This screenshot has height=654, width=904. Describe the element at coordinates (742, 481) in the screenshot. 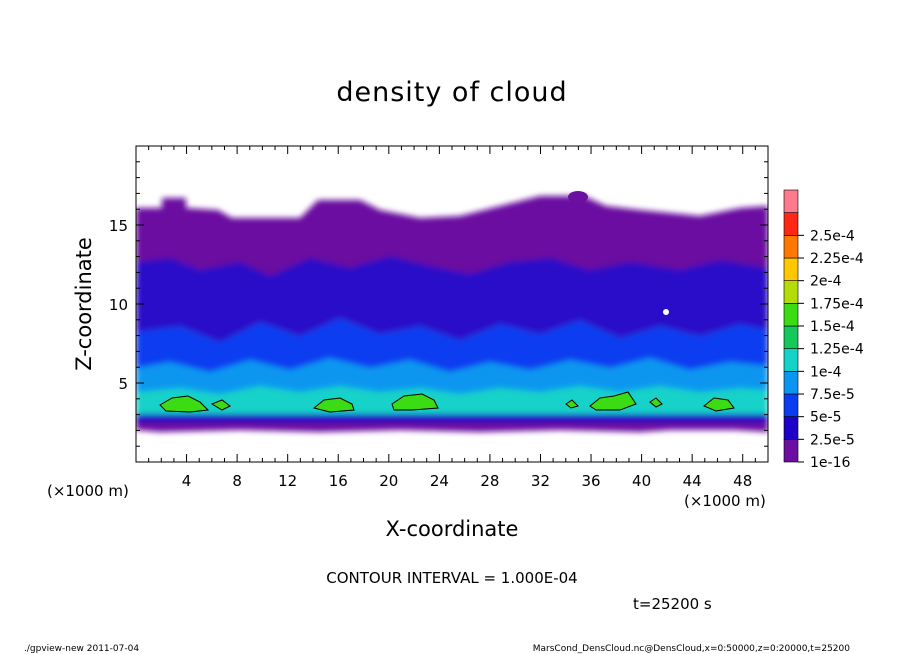

I see `x-tick-label: 48` at that location.